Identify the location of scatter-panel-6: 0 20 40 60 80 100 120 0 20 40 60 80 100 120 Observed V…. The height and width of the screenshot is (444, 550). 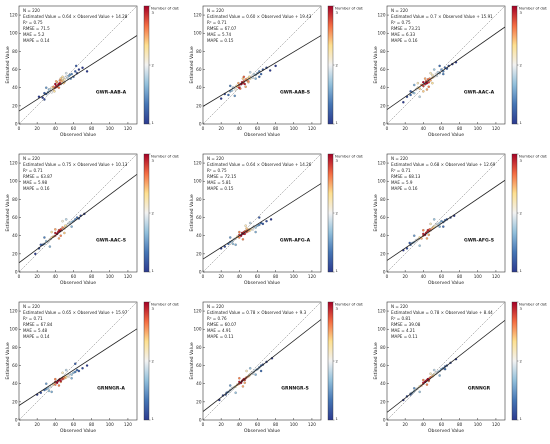
(459, 220).